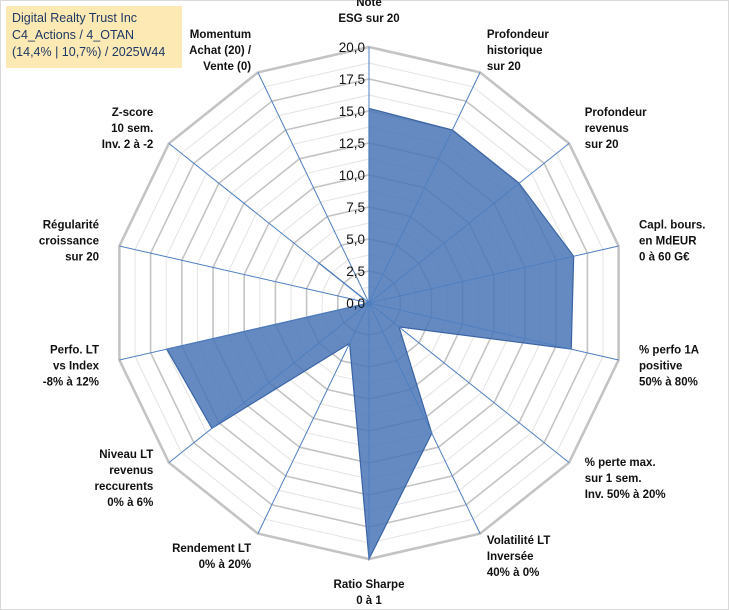 This screenshot has height=610, width=729. I want to click on axis-label: Profondeur historique sur 20, so click(518, 51).